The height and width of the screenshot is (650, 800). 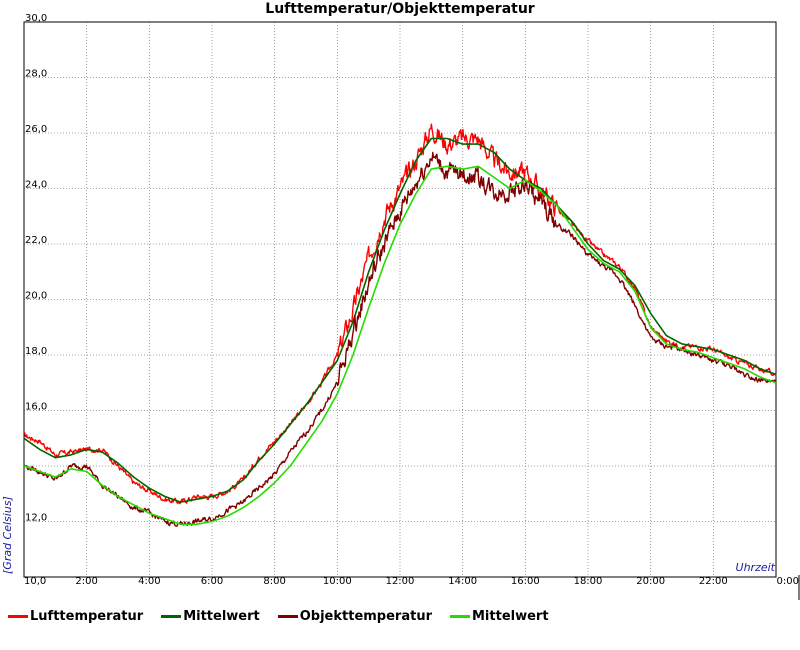 I want to click on x-tick-label: 14:00, so click(x=462, y=581).